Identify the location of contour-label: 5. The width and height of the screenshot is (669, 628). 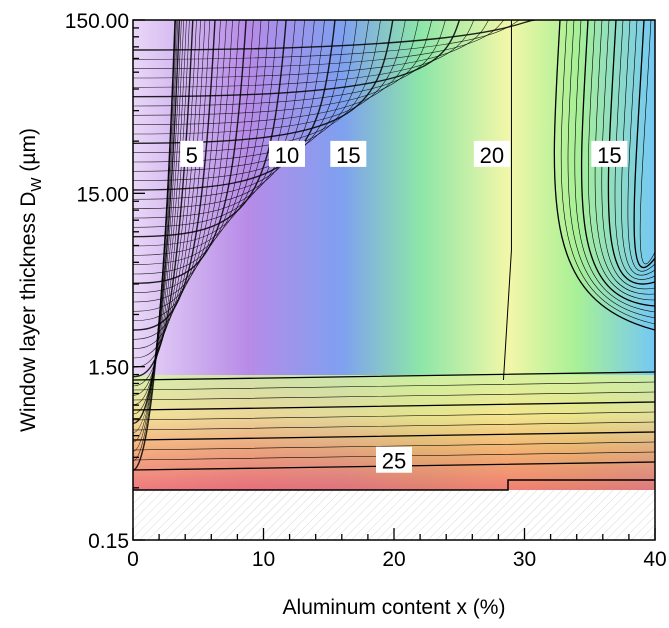
(192, 155).